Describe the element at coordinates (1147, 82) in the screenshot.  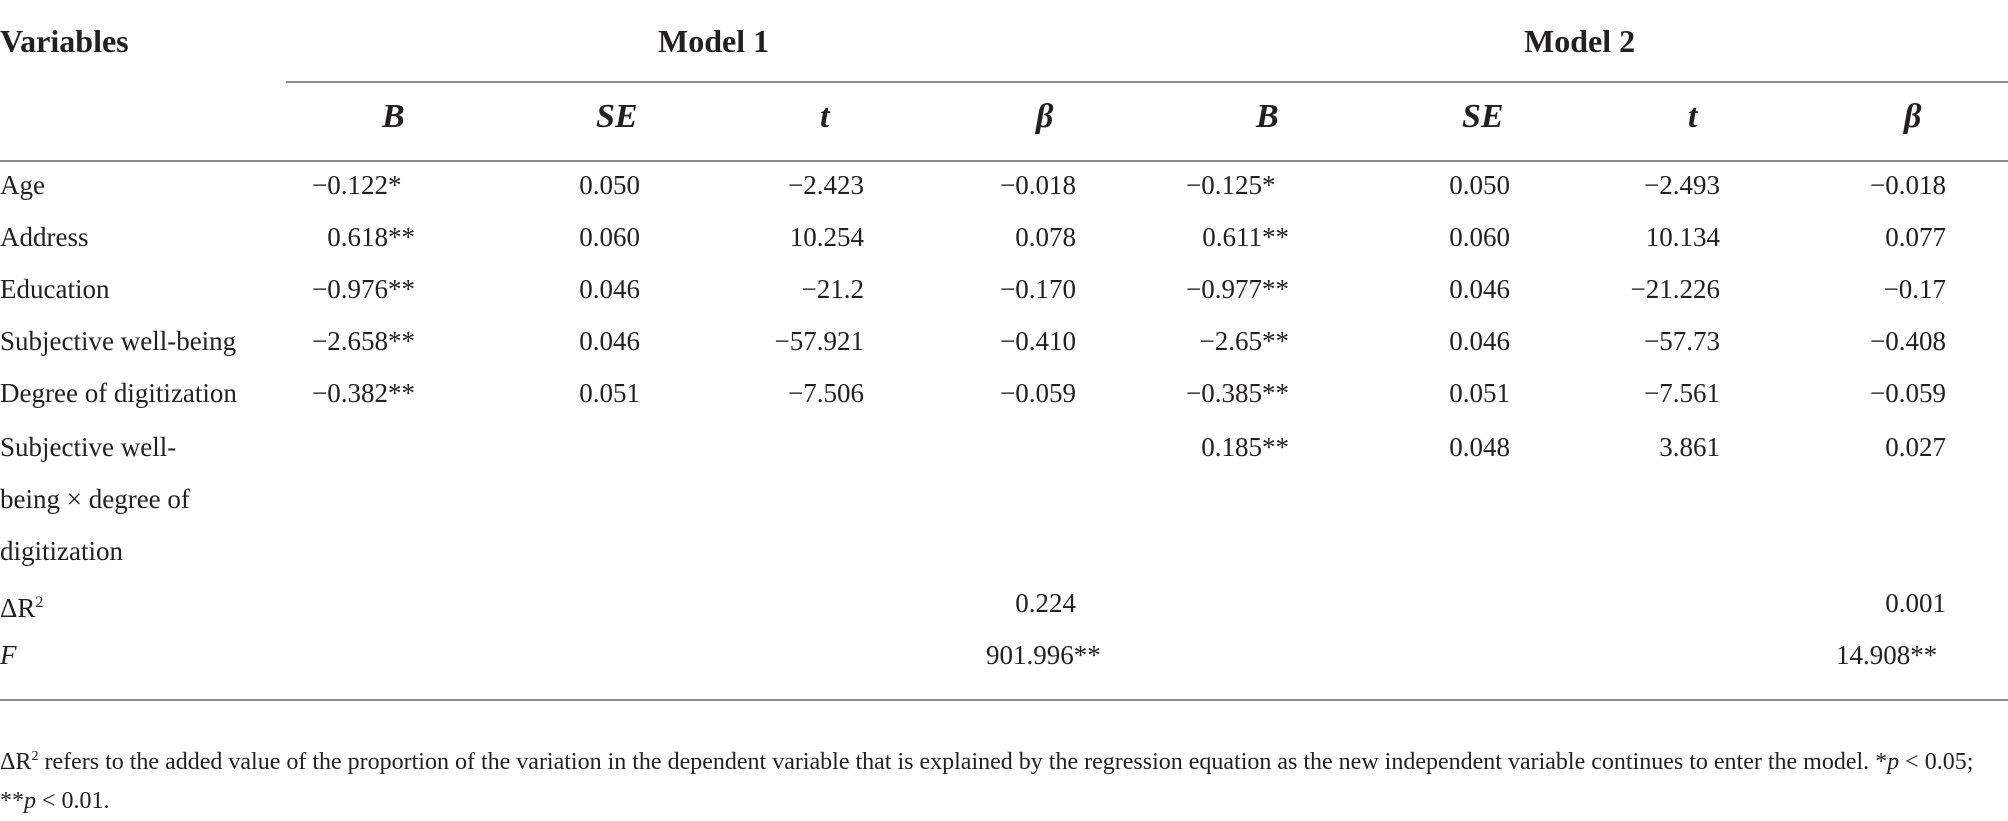
I see `model-header-rule` at that location.